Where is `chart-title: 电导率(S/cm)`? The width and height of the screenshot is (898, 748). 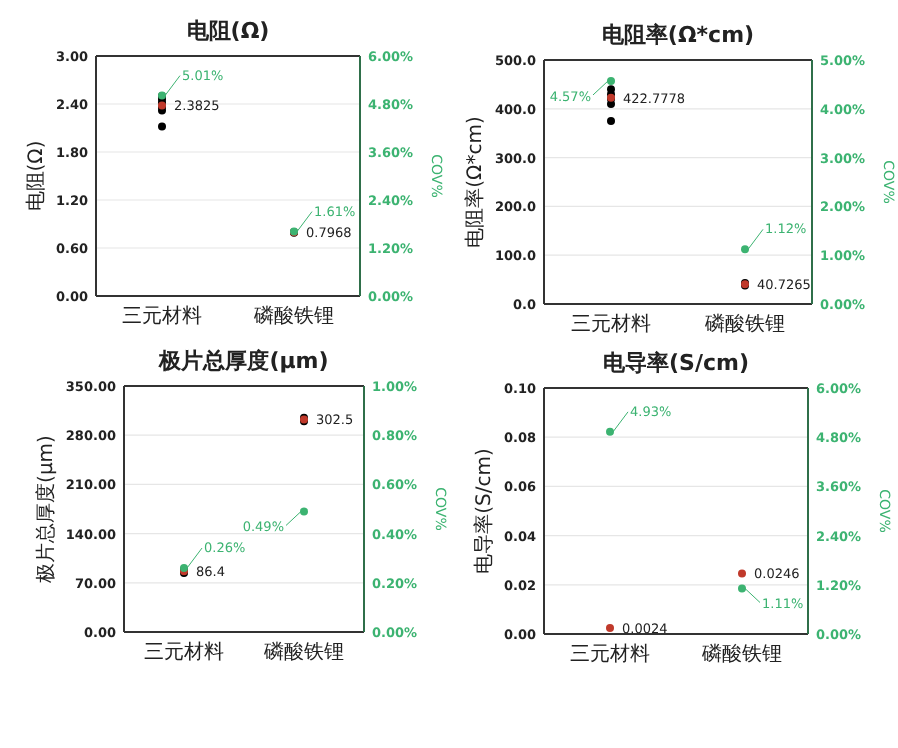 chart-title: 电导率(S/cm) is located at coordinates (676, 363).